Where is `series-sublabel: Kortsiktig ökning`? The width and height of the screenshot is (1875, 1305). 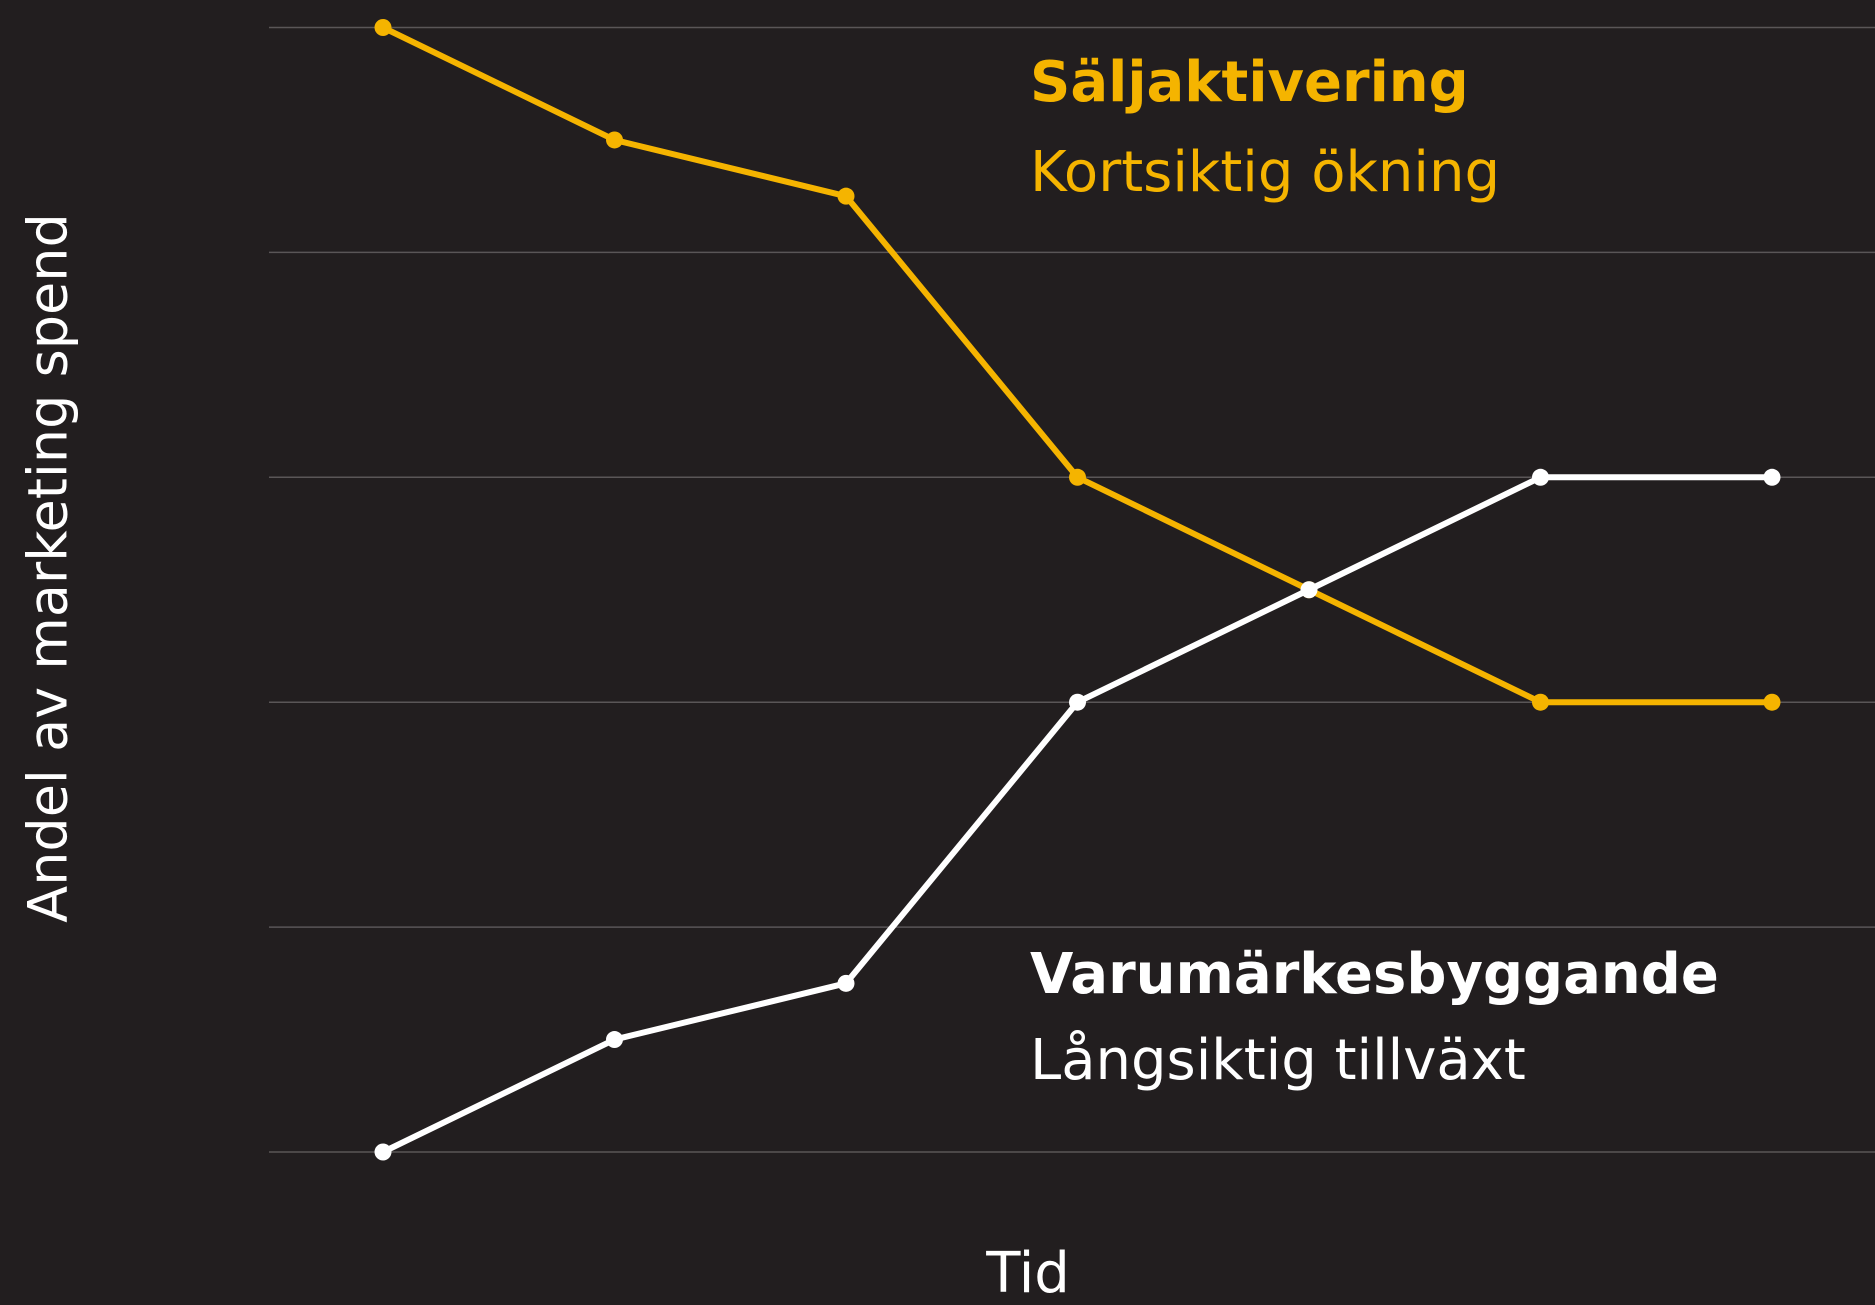
series-sublabel: Kortsiktig ökning is located at coordinates (1265, 172).